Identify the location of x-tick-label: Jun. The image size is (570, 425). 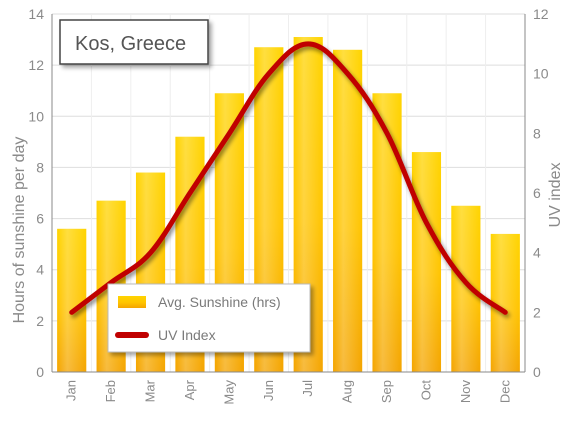
(268, 390).